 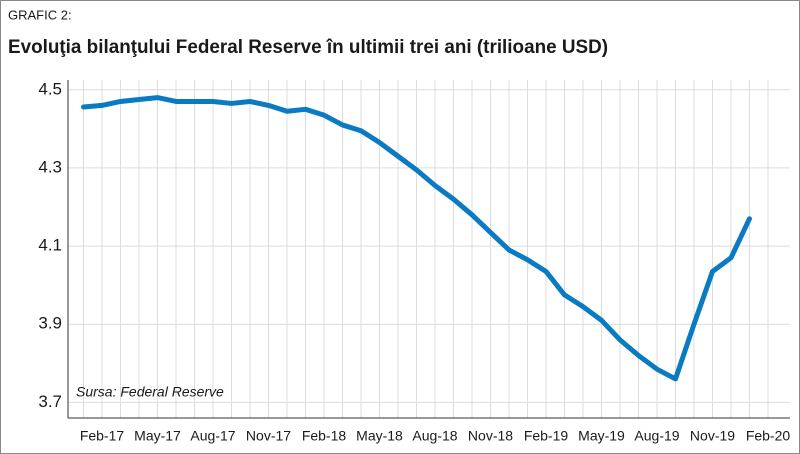 What do you see at coordinates (490, 436) in the screenshot?
I see `x-tick-label: Nov-18` at bounding box center [490, 436].